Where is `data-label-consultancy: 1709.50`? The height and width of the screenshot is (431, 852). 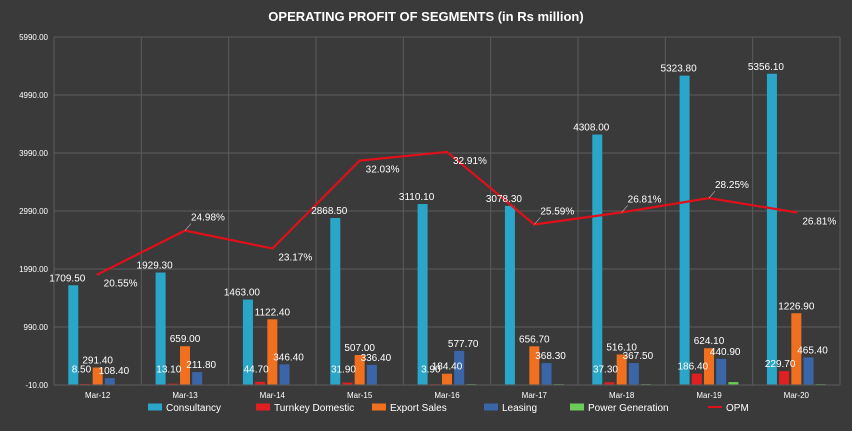 data-label-consultancy: 1709.50 is located at coordinates (67, 278).